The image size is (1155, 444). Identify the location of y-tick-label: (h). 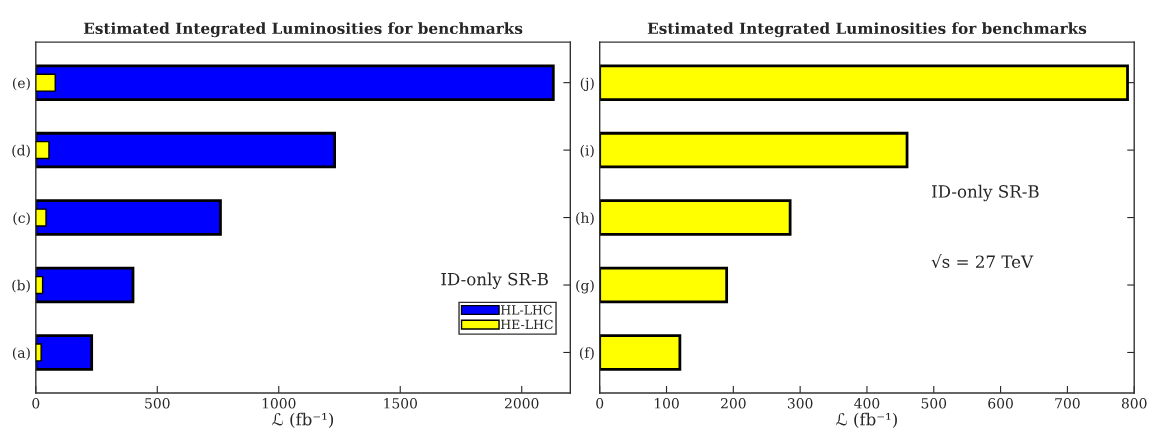
(585, 218).